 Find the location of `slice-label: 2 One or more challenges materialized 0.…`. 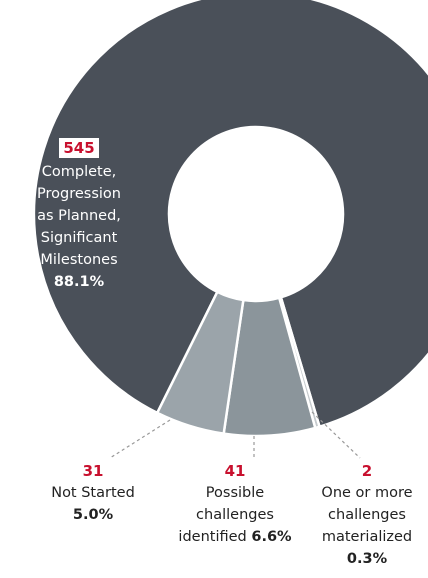

slice-label: 2 One or more challenges materialized 0.… is located at coordinates (367, 515).